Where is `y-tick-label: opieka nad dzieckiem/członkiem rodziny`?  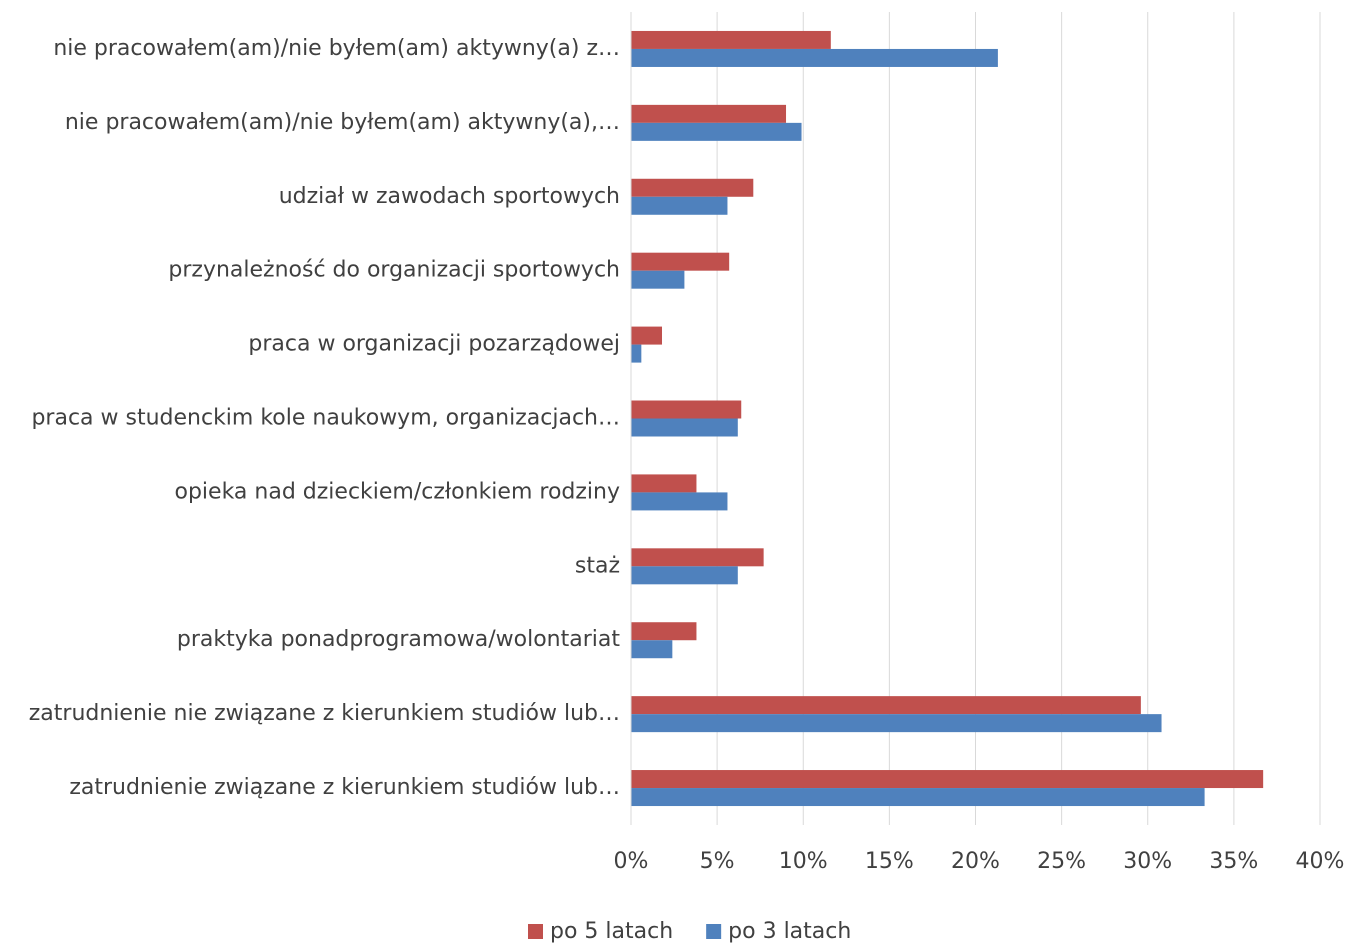 y-tick-label: opieka nad dzieckiem/członkiem rodziny is located at coordinates (398, 491).